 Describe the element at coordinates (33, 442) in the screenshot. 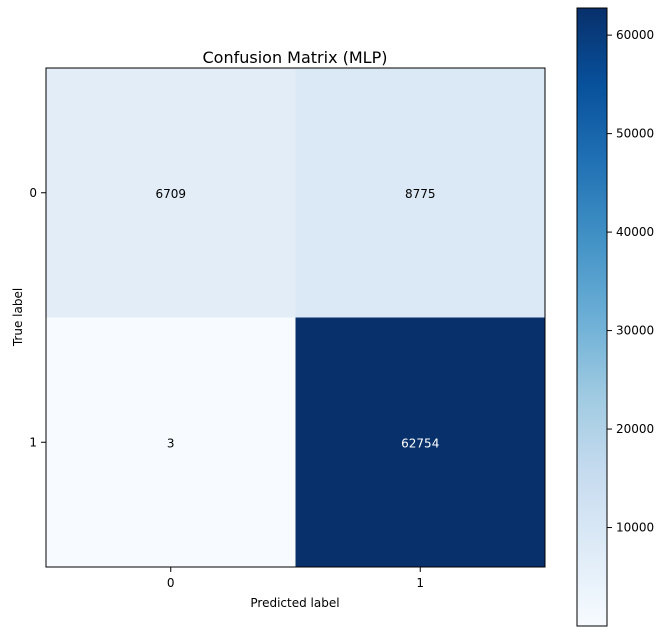

I see `y-tick-label-1: 1` at that location.